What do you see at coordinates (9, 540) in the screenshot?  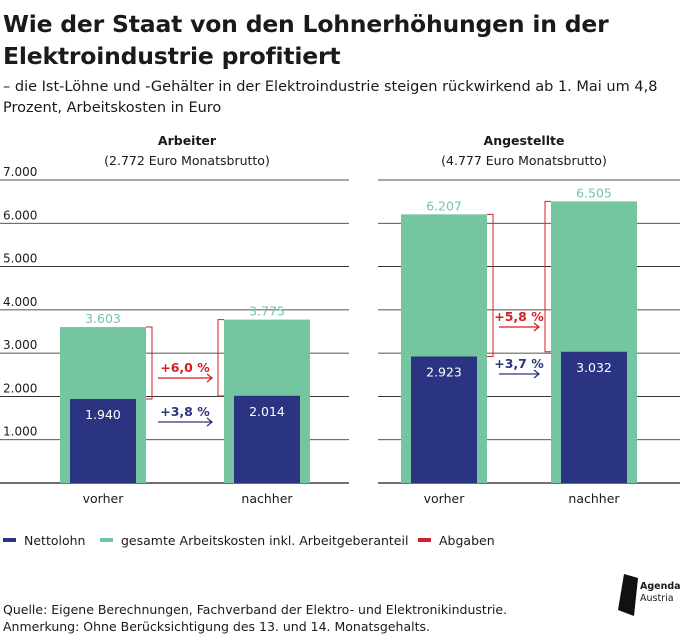 I see `legend-swatch-nettolohn` at bounding box center [9, 540].